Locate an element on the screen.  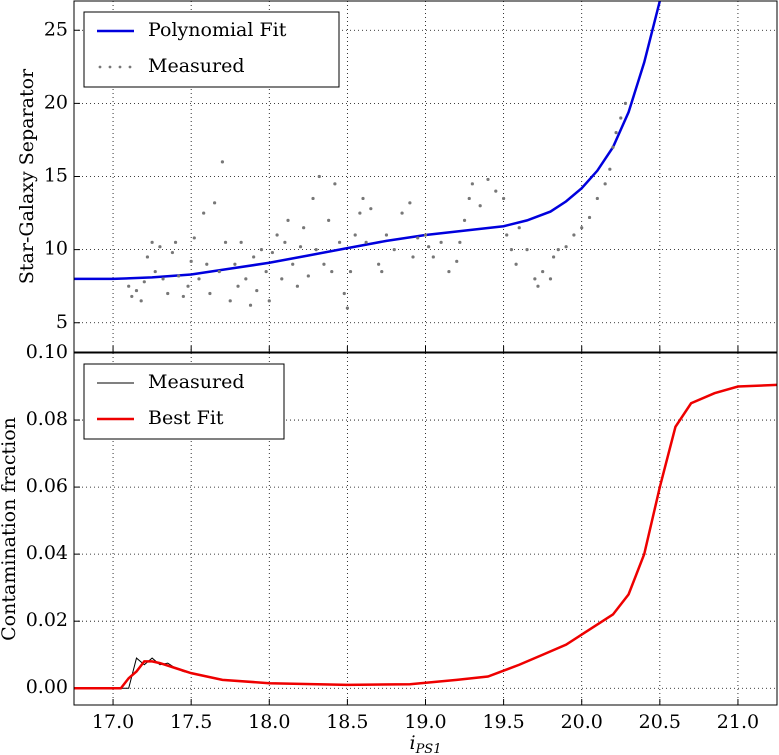
y-tick-label: 0.02 is located at coordinates (47, 620).